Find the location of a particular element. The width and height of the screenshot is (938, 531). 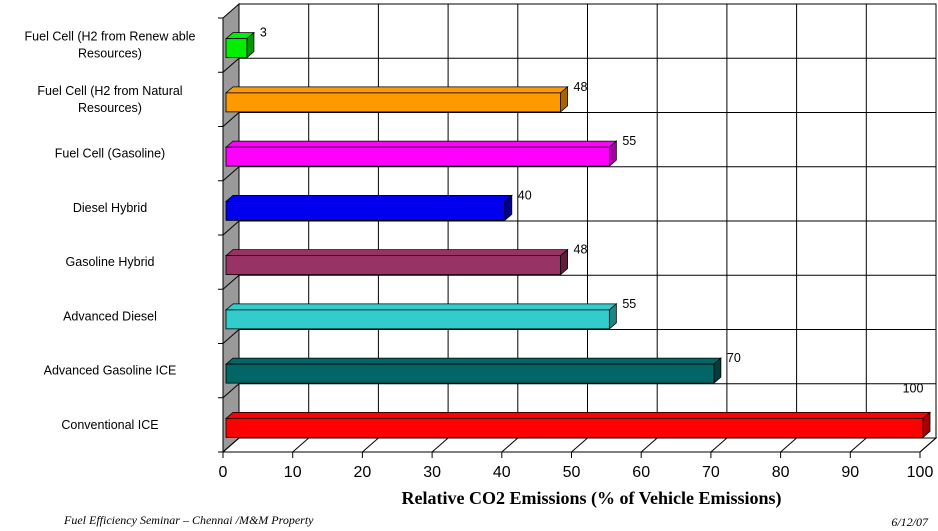

category-label-line: Advanced Diesel is located at coordinates (110, 316).